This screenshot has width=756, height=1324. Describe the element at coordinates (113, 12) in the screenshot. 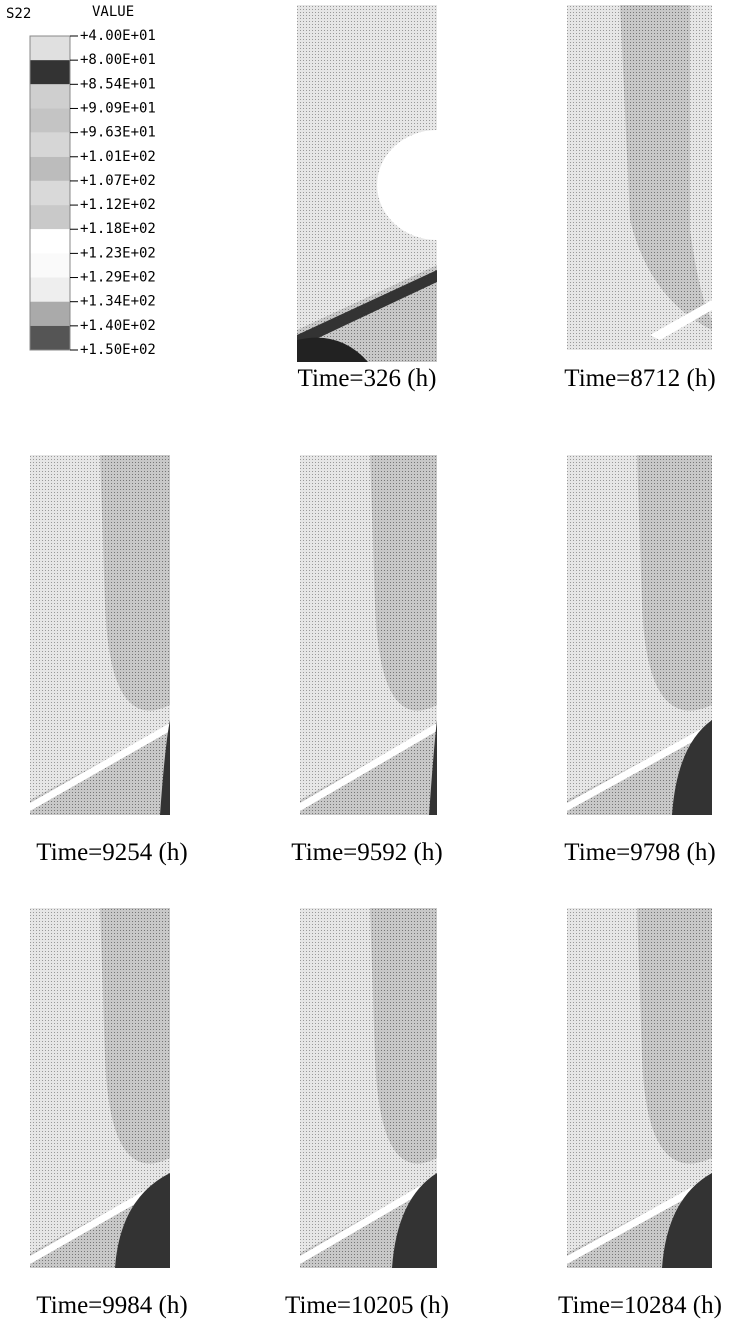

I see `legend-subtitle: VALUE` at that location.